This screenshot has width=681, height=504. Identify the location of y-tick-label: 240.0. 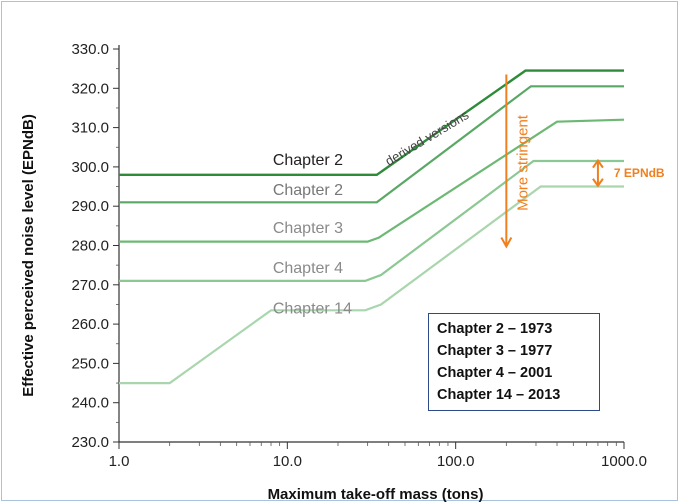
(90, 403).